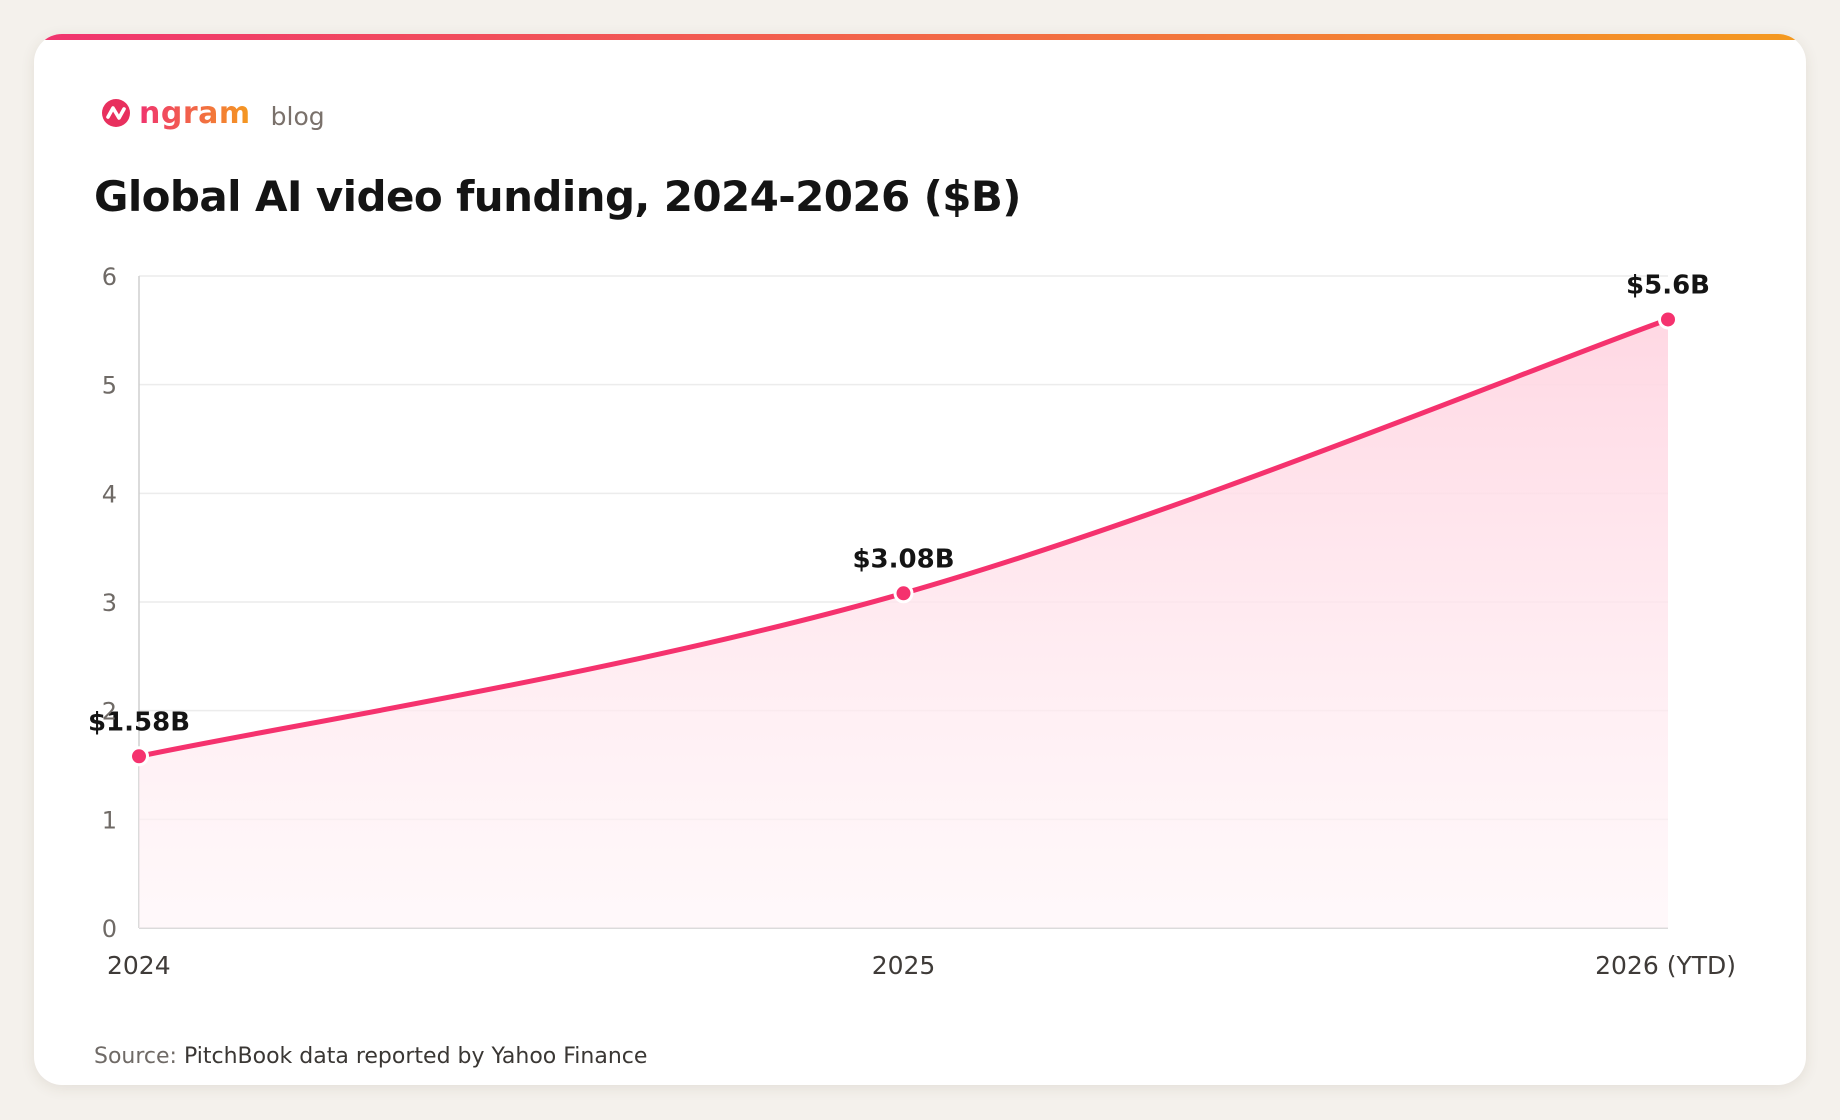 This screenshot has width=1840, height=1120. Describe the element at coordinates (1668, 285) in the screenshot. I see `data-label: $5.6B` at that location.